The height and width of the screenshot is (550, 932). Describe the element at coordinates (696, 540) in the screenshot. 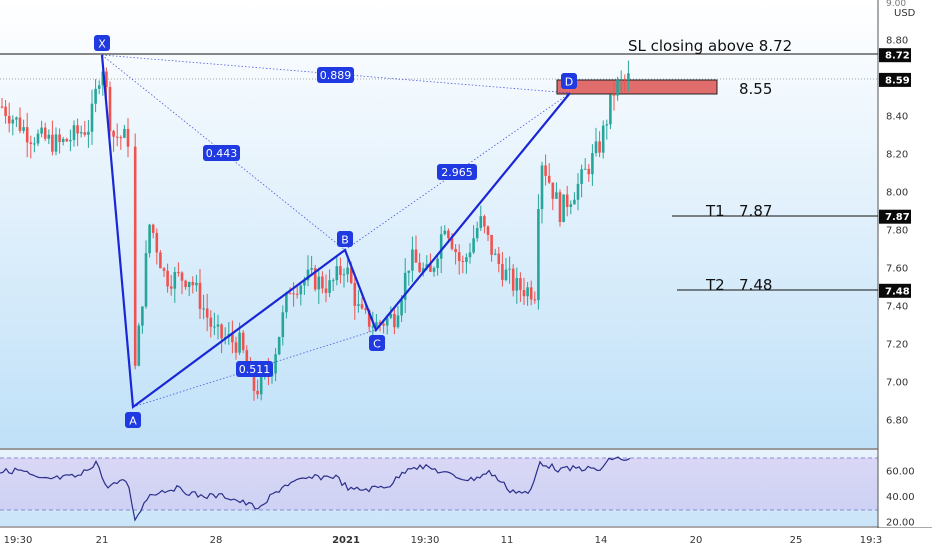

I see `time-tick-label: 20` at that location.